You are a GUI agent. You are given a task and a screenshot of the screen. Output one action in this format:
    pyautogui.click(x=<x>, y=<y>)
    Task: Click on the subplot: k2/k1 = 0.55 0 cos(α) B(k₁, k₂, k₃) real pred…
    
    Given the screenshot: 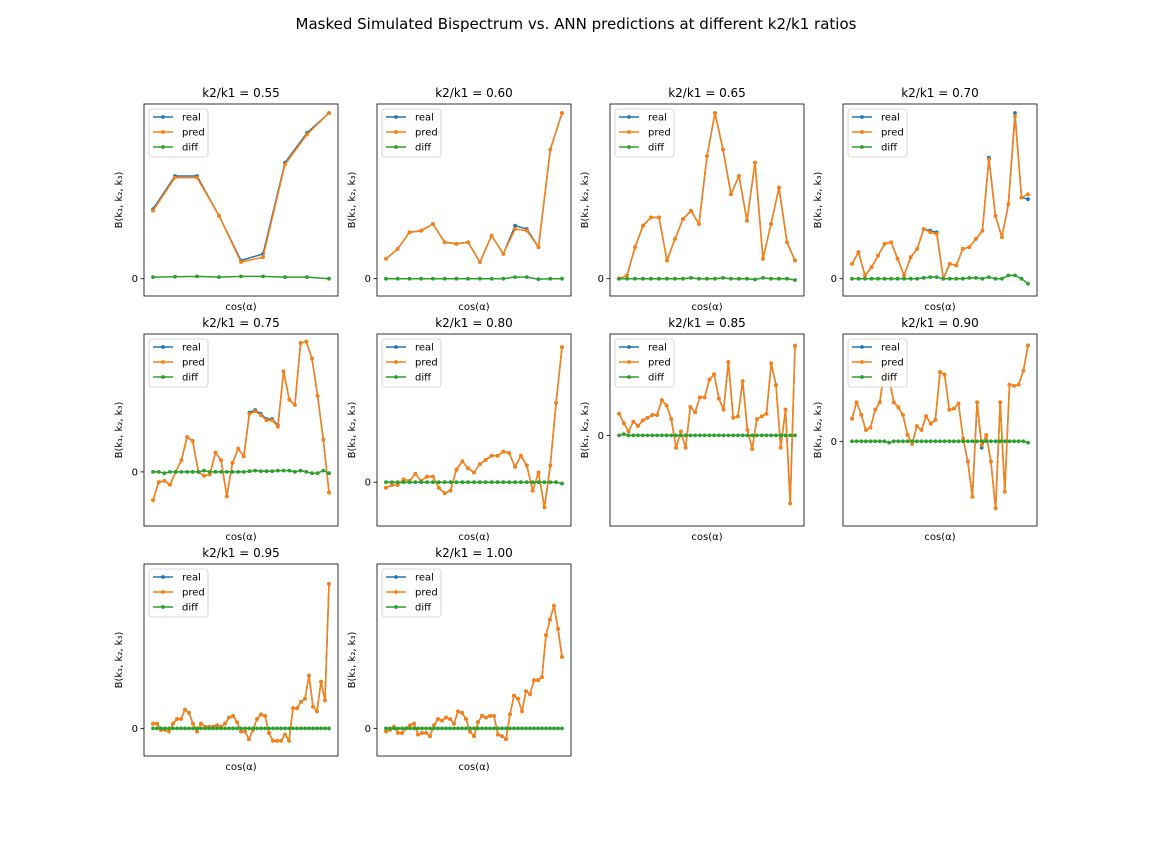 What is the action you would take?
    pyautogui.click(x=226, y=199)
    